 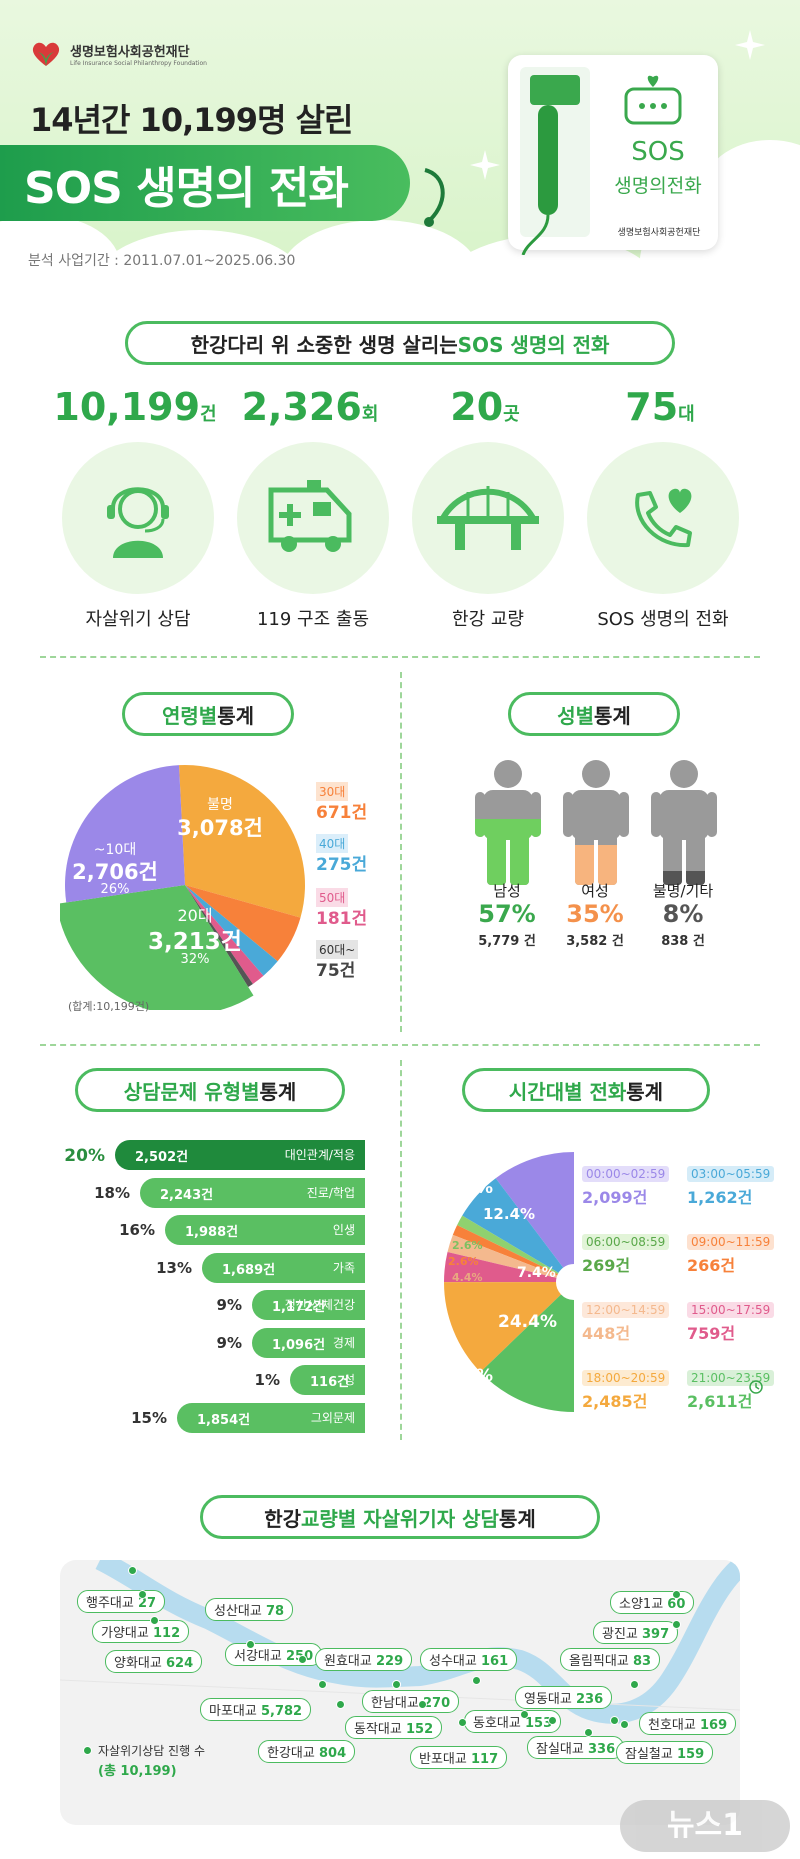 I want to click on problem-name: 그외문제, so click(x=332, y=1417).